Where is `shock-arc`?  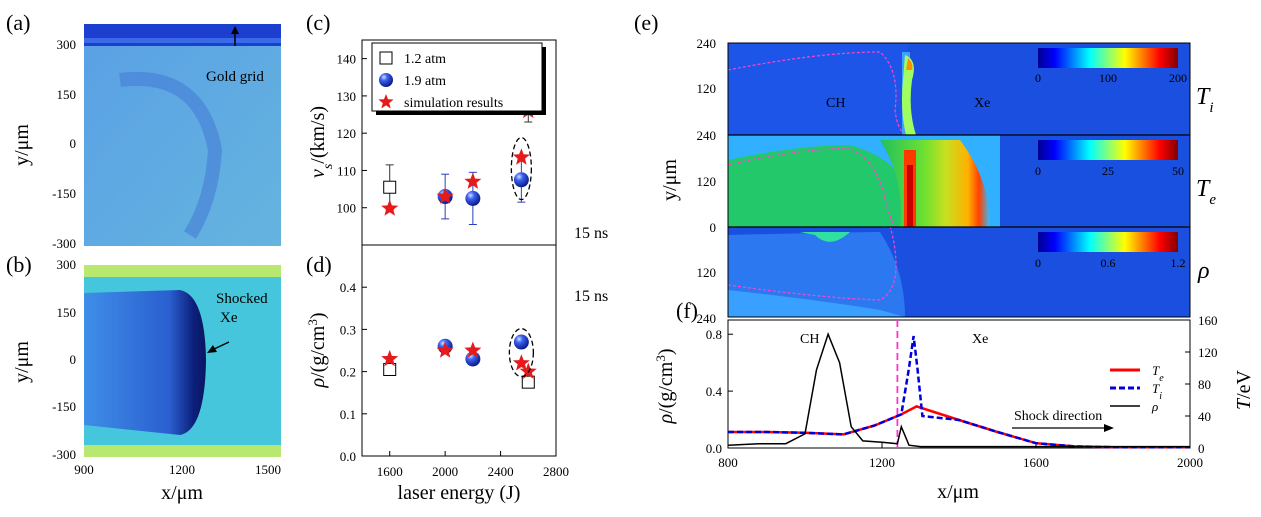 shock-arc is located at coordinates (171, 155).